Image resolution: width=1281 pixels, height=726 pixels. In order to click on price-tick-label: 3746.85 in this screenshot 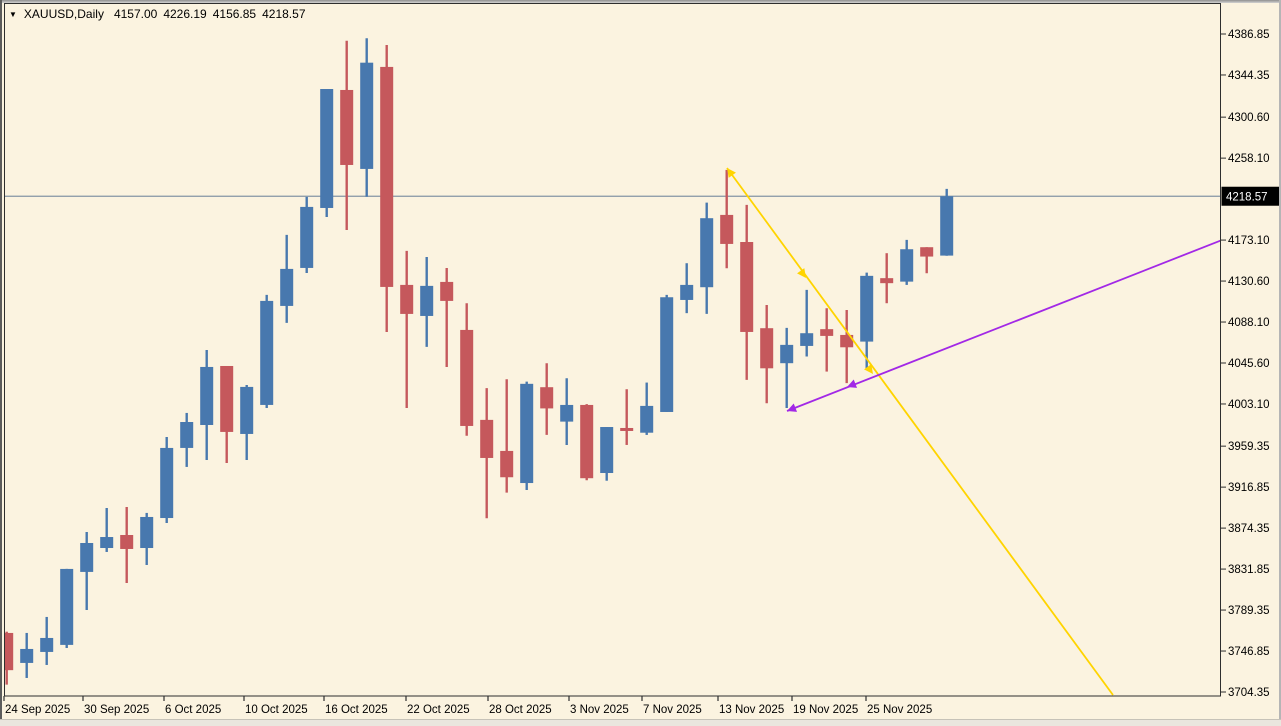, I will do `click(1249, 652)`.